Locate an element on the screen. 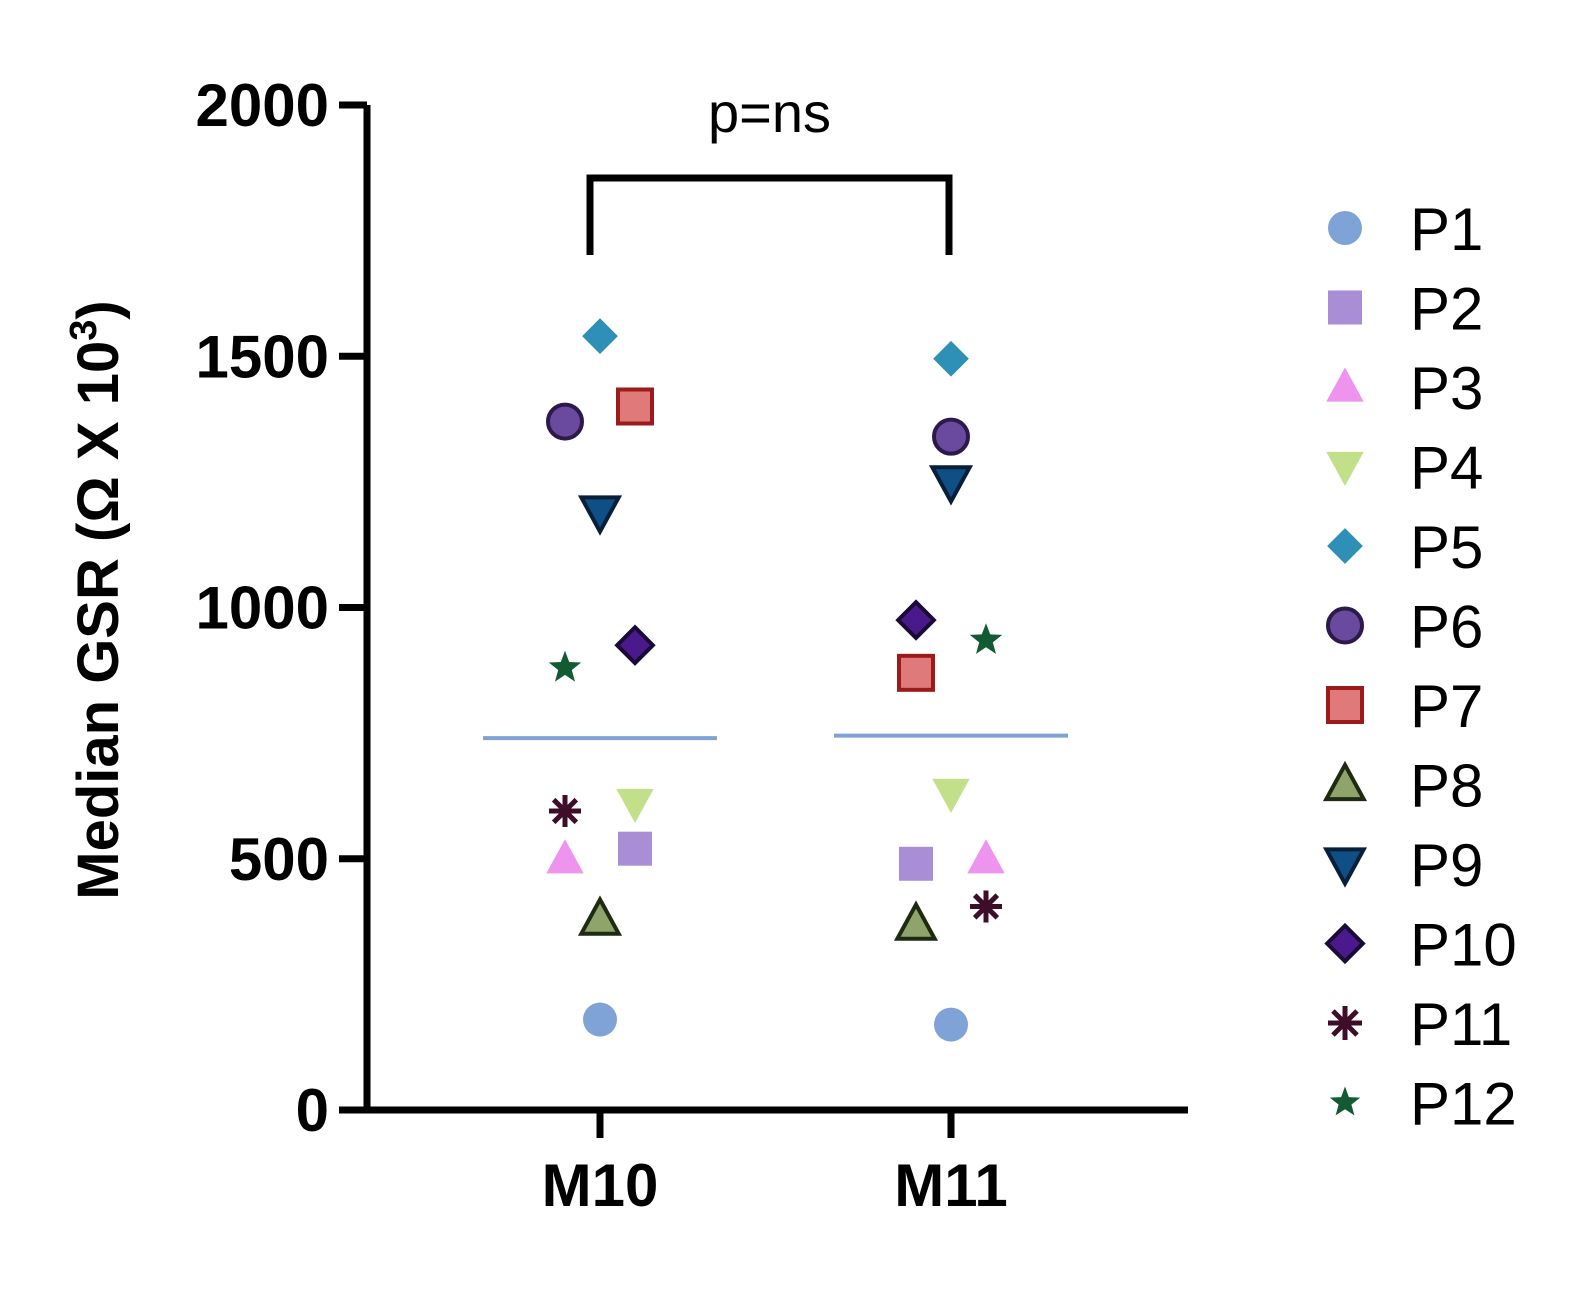  y-tick-label-0: 0 is located at coordinates (312, 1110).